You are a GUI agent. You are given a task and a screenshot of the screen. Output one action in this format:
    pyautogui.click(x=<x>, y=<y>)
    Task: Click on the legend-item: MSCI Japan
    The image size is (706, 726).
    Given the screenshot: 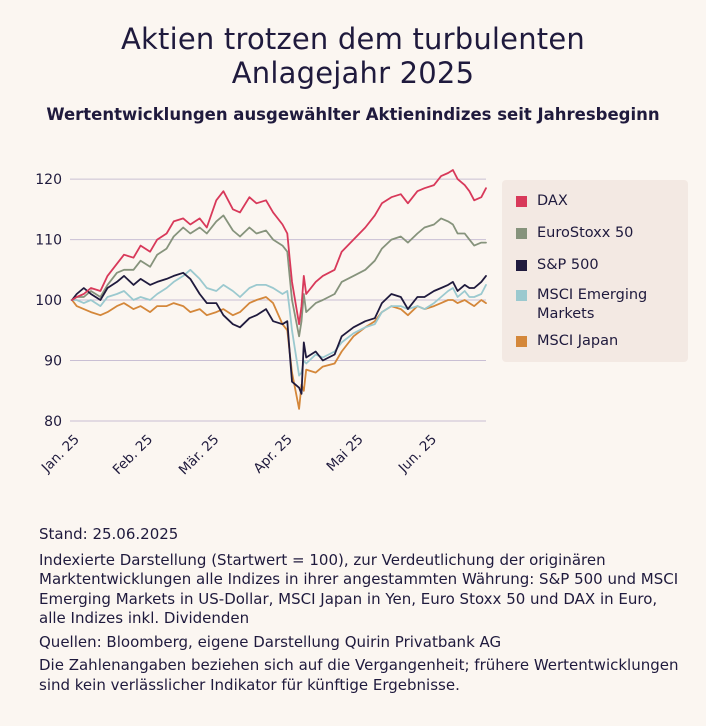 What is the action you would take?
    pyautogui.click(x=596, y=341)
    